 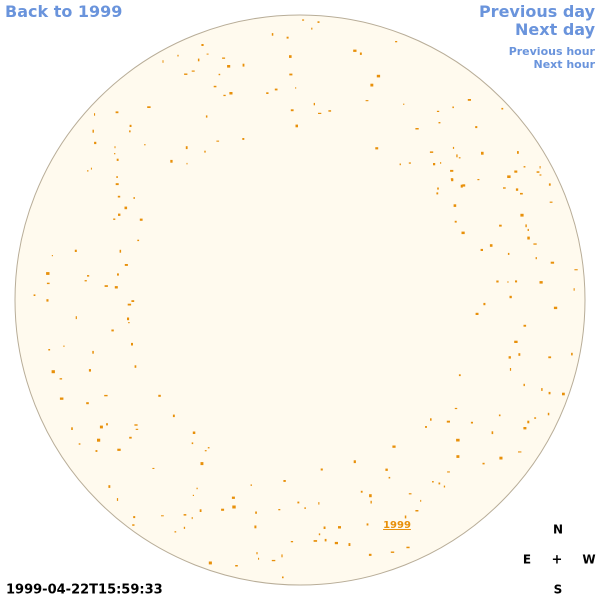 I want to click on year-label: 1999, so click(x=397, y=525).